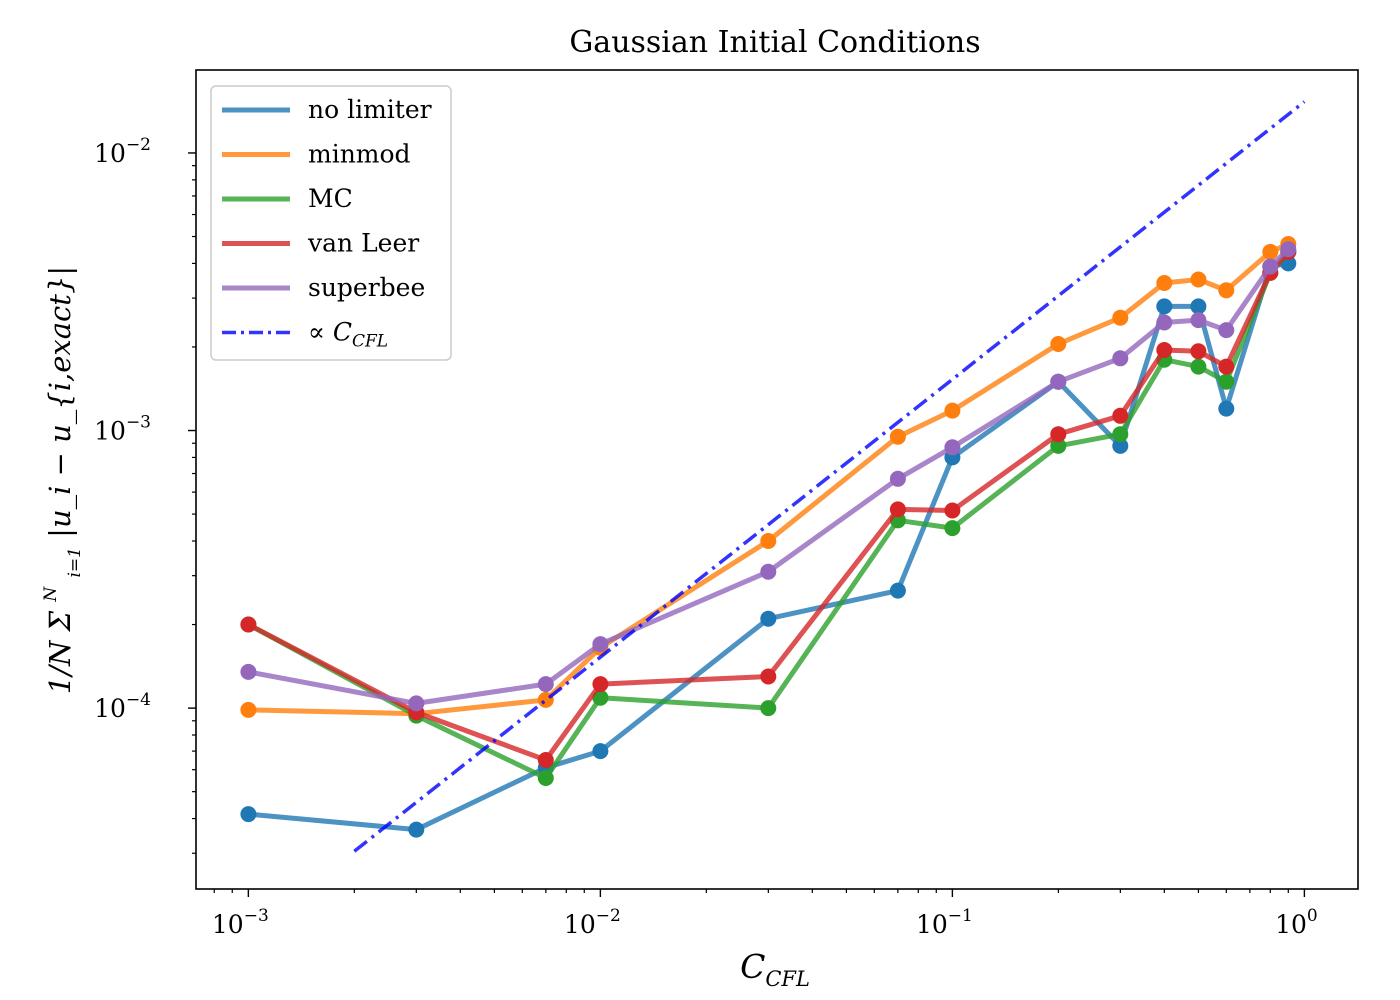 The height and width of the screenshot is (1000, 1400). What do you see at coordinates (122, 429) in the screenshot?
I see `y-tick-label: 10⁻³` at bounding box center [122, 429].